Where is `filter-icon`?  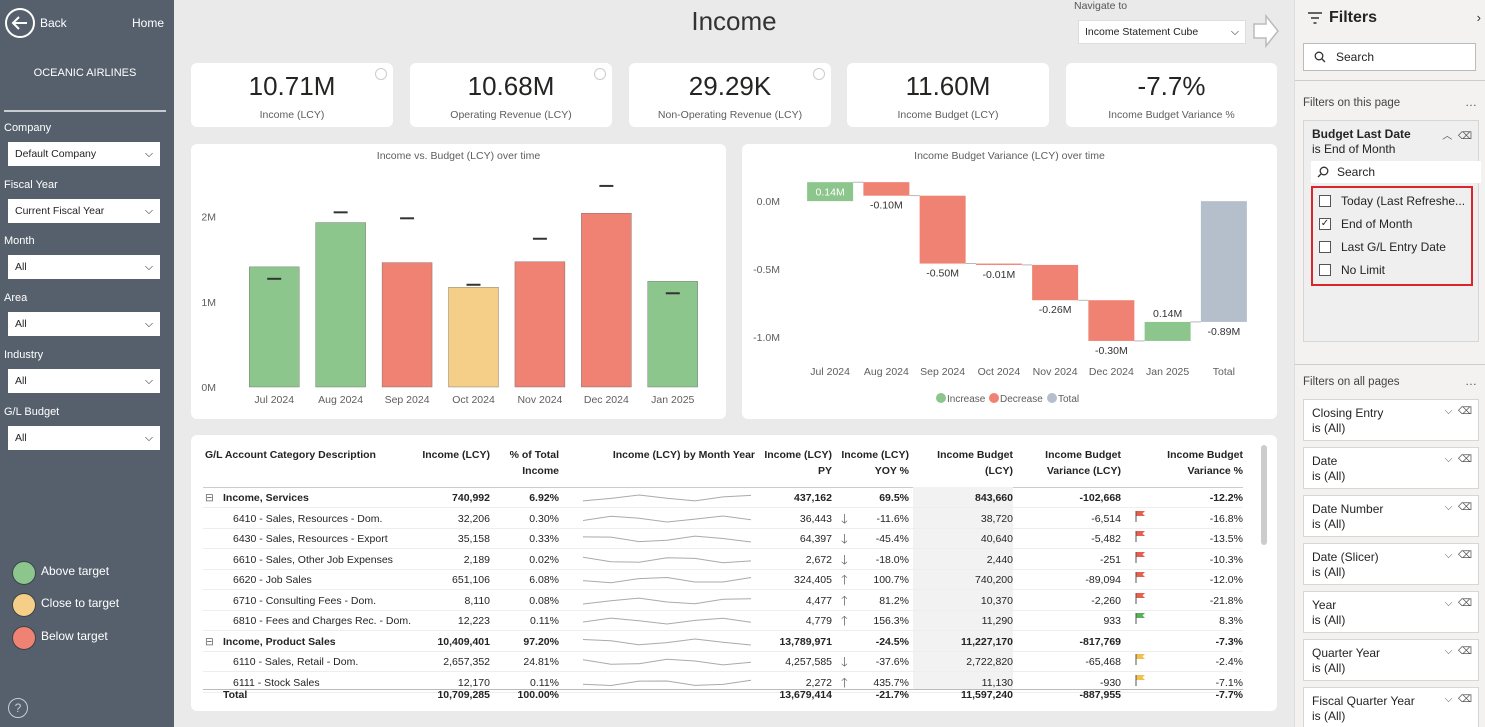
filter-icon is located at coordinates (1315, 18).